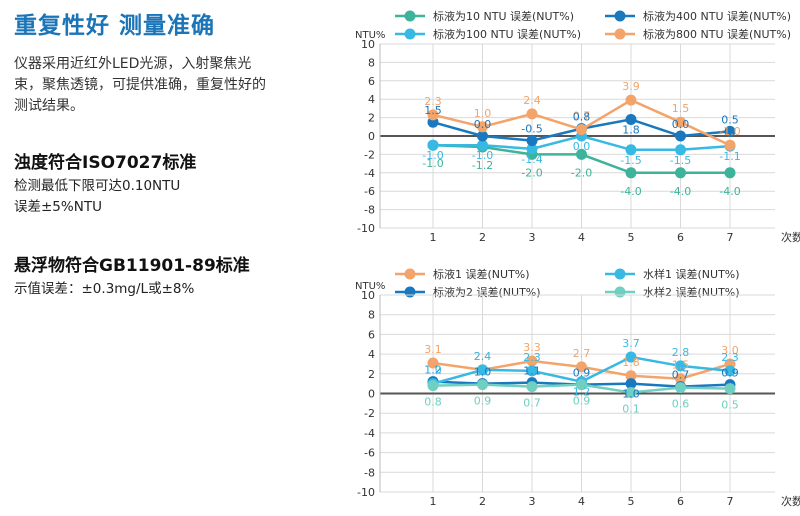 The image size is (800, 516). I want to click on legend-item: 标液为100 NTU 误差(NUT%), so click(488, 34).